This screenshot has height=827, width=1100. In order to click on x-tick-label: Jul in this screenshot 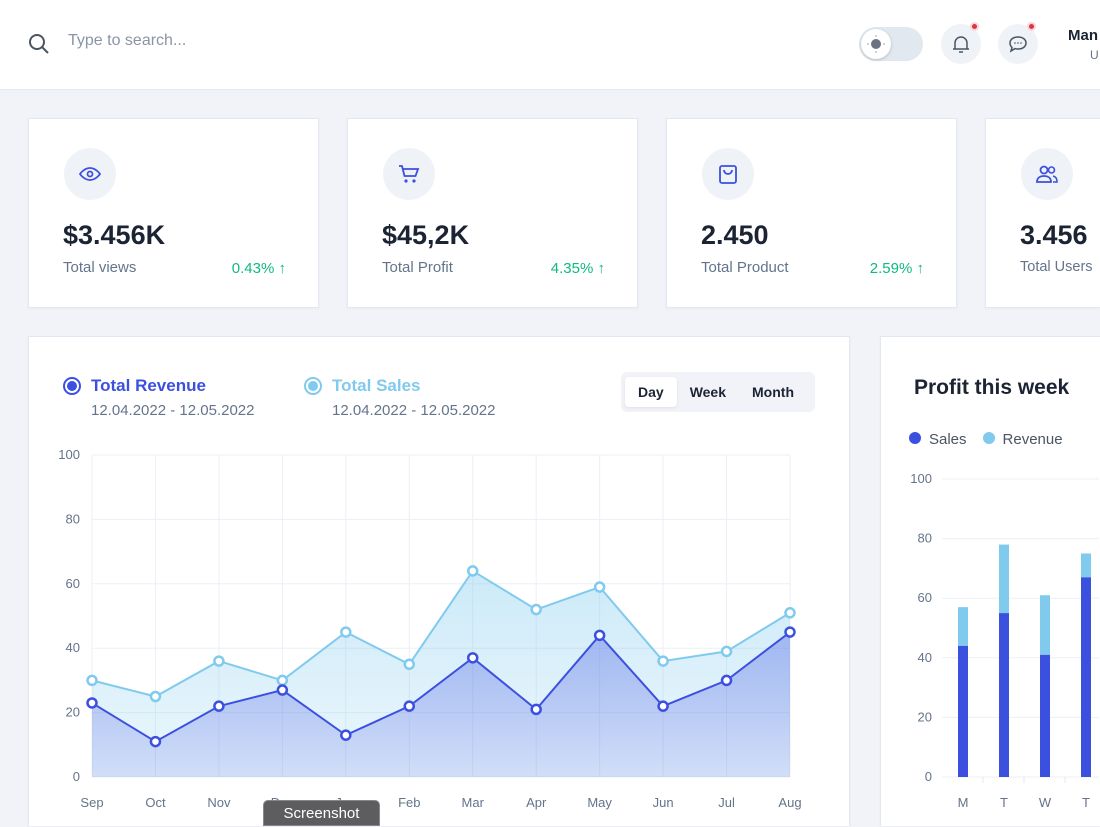, I will do `click(726, 802)`.